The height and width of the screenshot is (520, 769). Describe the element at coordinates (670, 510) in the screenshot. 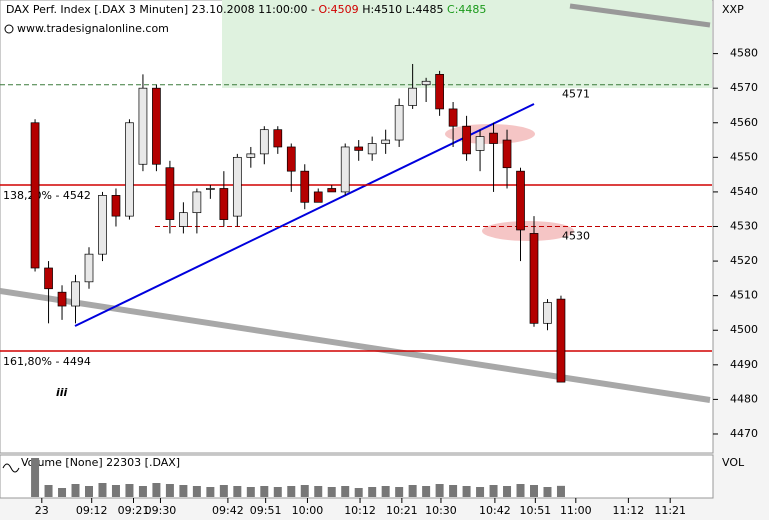

I see `x-tick-label: 11:21` at that location.